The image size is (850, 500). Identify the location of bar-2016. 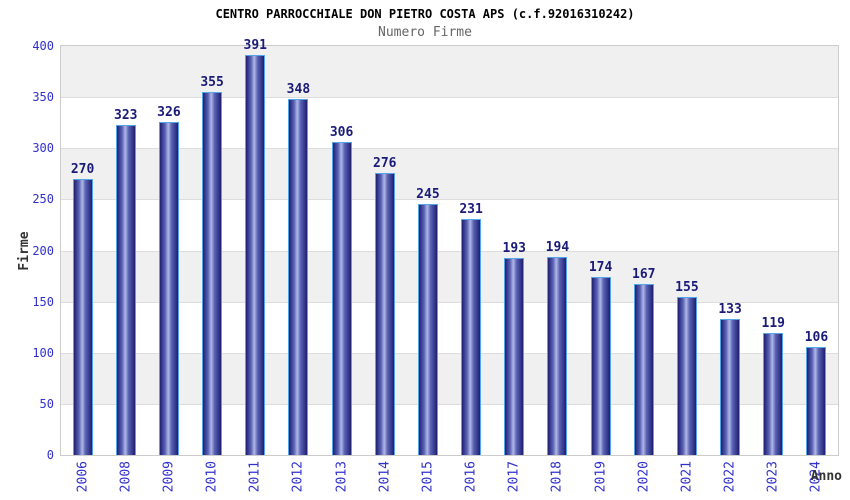
(471, 336).